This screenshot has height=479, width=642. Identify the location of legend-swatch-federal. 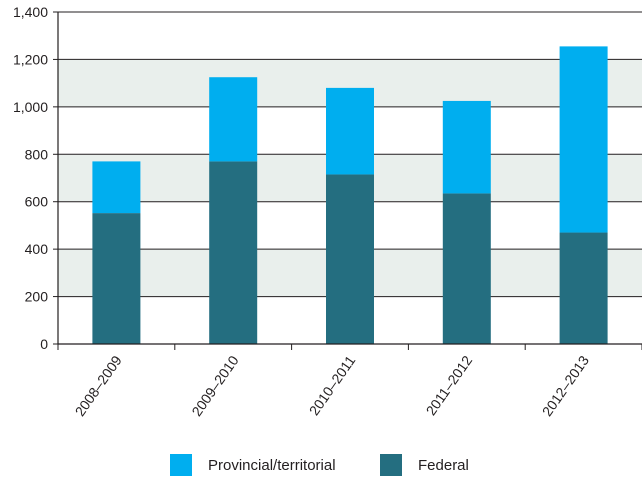
(391, 465).